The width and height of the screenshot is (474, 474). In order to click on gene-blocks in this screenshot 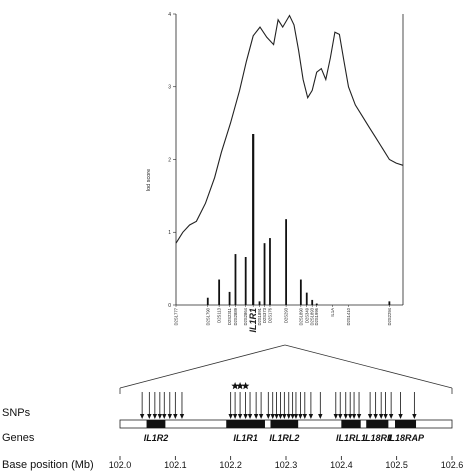, I will do `click(281, 424)`.